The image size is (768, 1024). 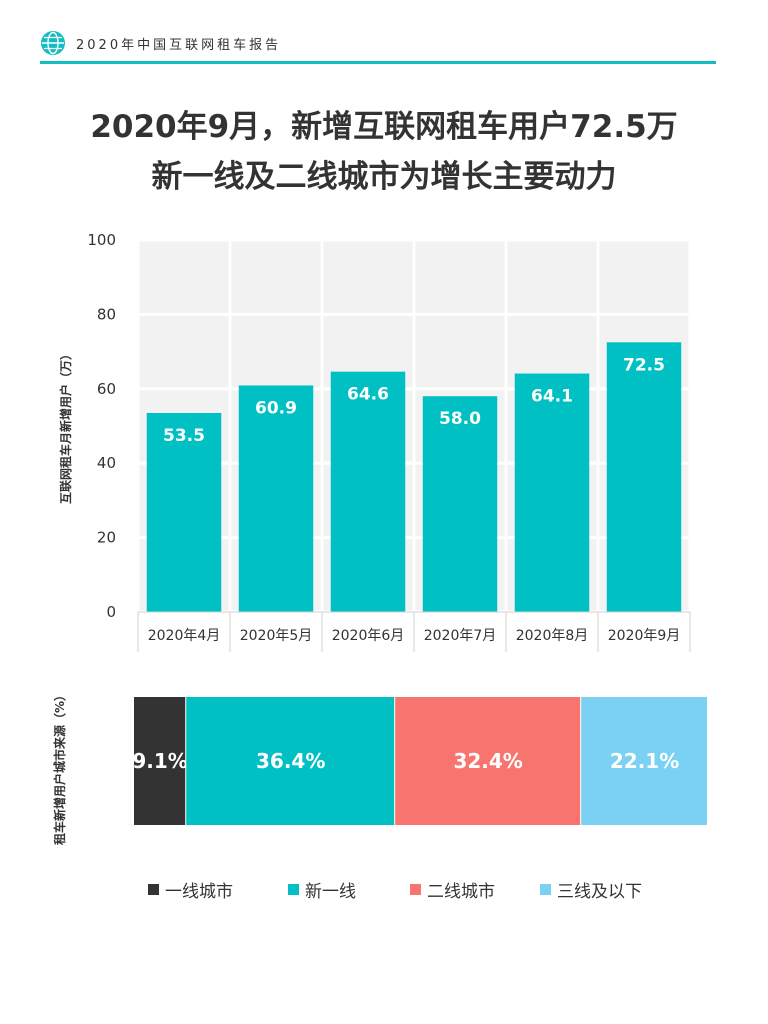 I want to click on bar-value-label: 53.5, so click(x=184, y=436).